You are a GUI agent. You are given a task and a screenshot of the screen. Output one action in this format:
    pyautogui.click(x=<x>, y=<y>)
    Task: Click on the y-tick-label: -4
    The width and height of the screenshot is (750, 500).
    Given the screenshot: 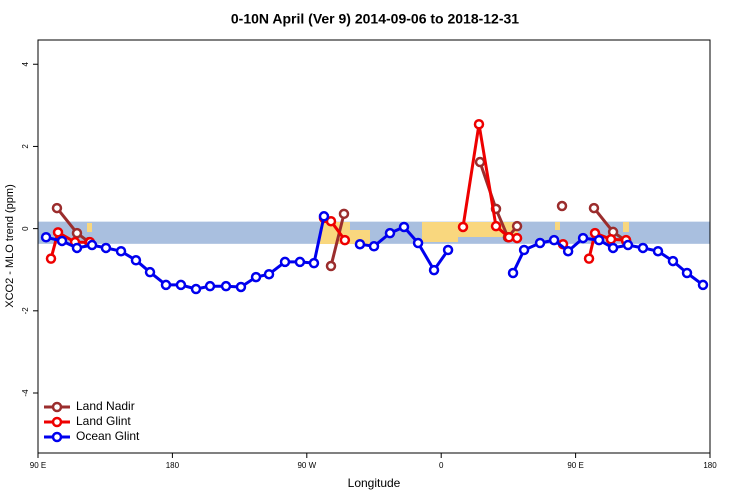 What is the action you would take?
    pyautogui.click(x=25, y=393)
    